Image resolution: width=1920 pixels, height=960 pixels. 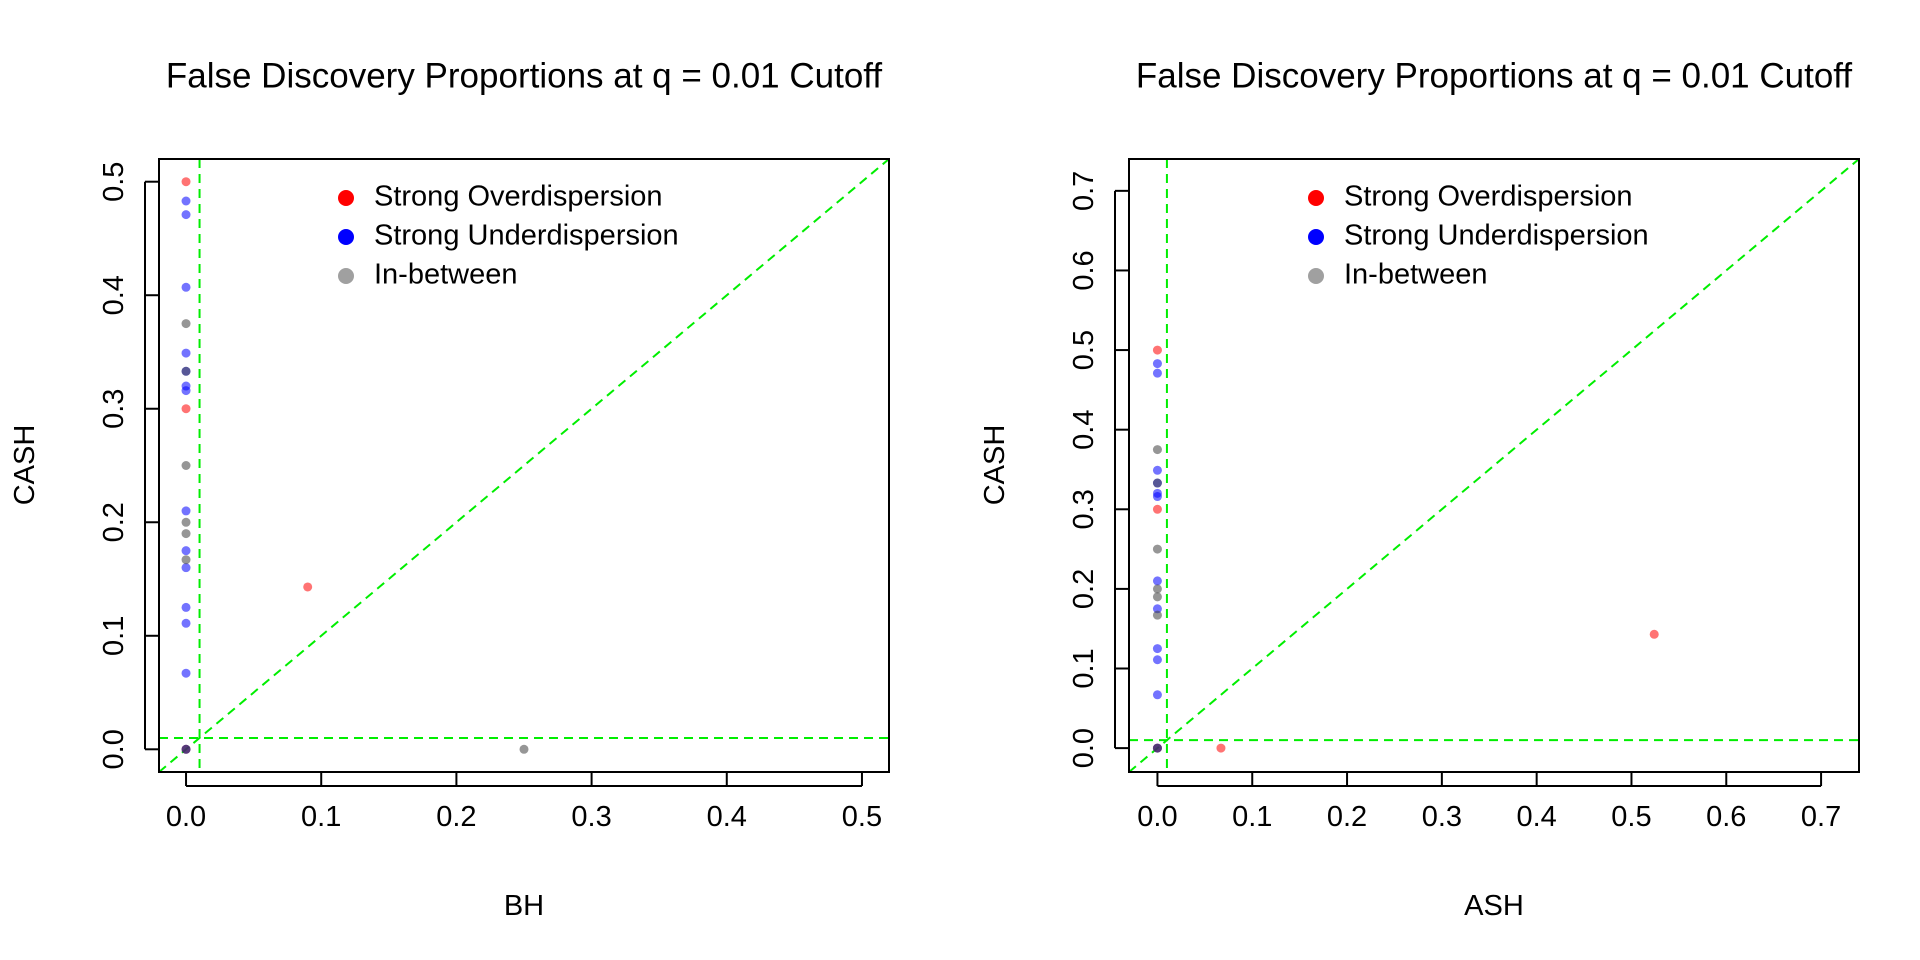 I want to click on x-tick-label: 0.7, so click(x=1821, y=817).